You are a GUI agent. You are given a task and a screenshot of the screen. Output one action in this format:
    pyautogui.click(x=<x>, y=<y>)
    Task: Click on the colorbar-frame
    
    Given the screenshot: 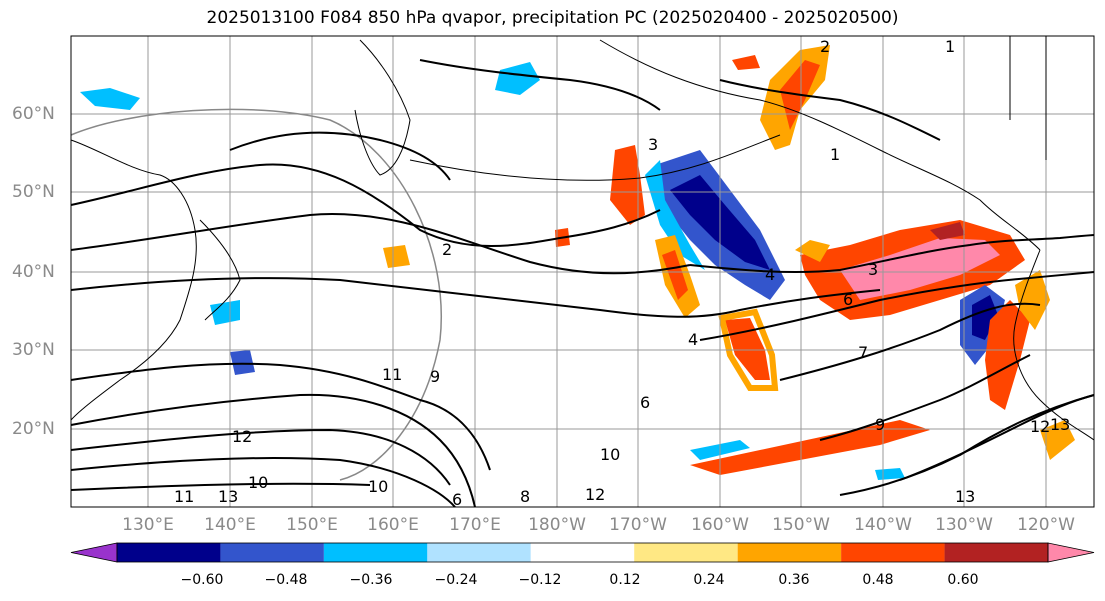 What is the action you would take?
    pyautogui.click(x=582, y=552)
    